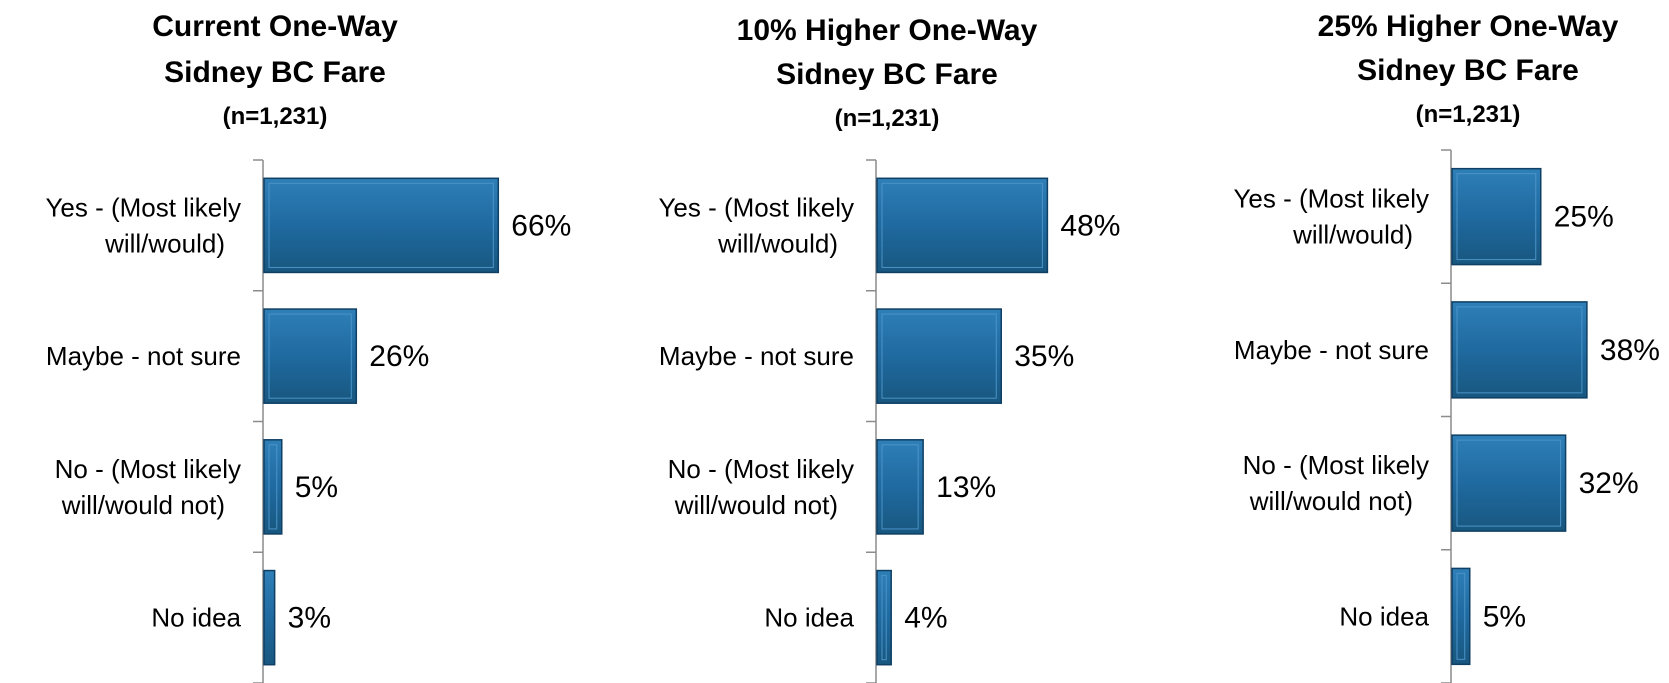 The image size is (1669, 683). What do you see at coordinates (309, 618) in the screenshot?
I see `data-label: 3%` at bounding box center [309, 618].